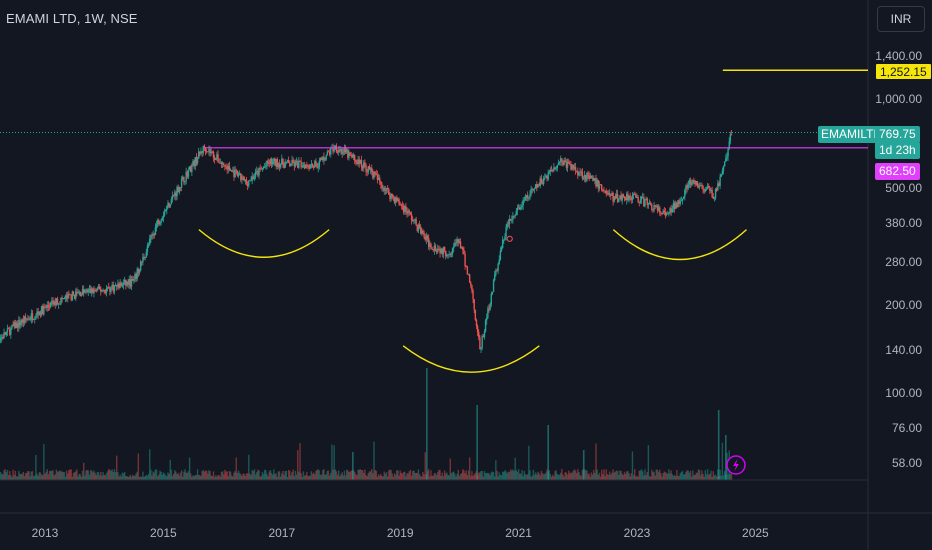 The height and width of the screenshot is (550, 932). Describe the element at coordinates (282, 533) in the screenshot. I see `x-tick-label: 2017` at that location.